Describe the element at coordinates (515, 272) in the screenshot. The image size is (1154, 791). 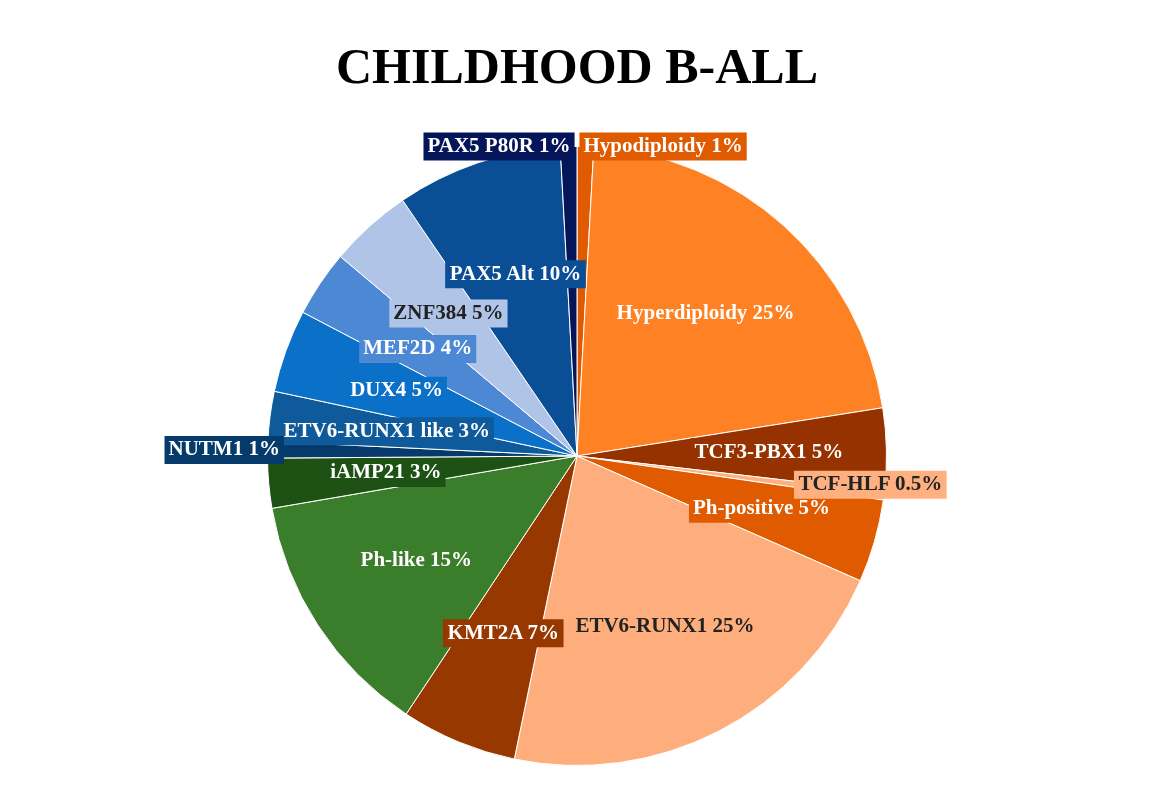
I see `slice-label: PAX5 Alt 10%` at that location.